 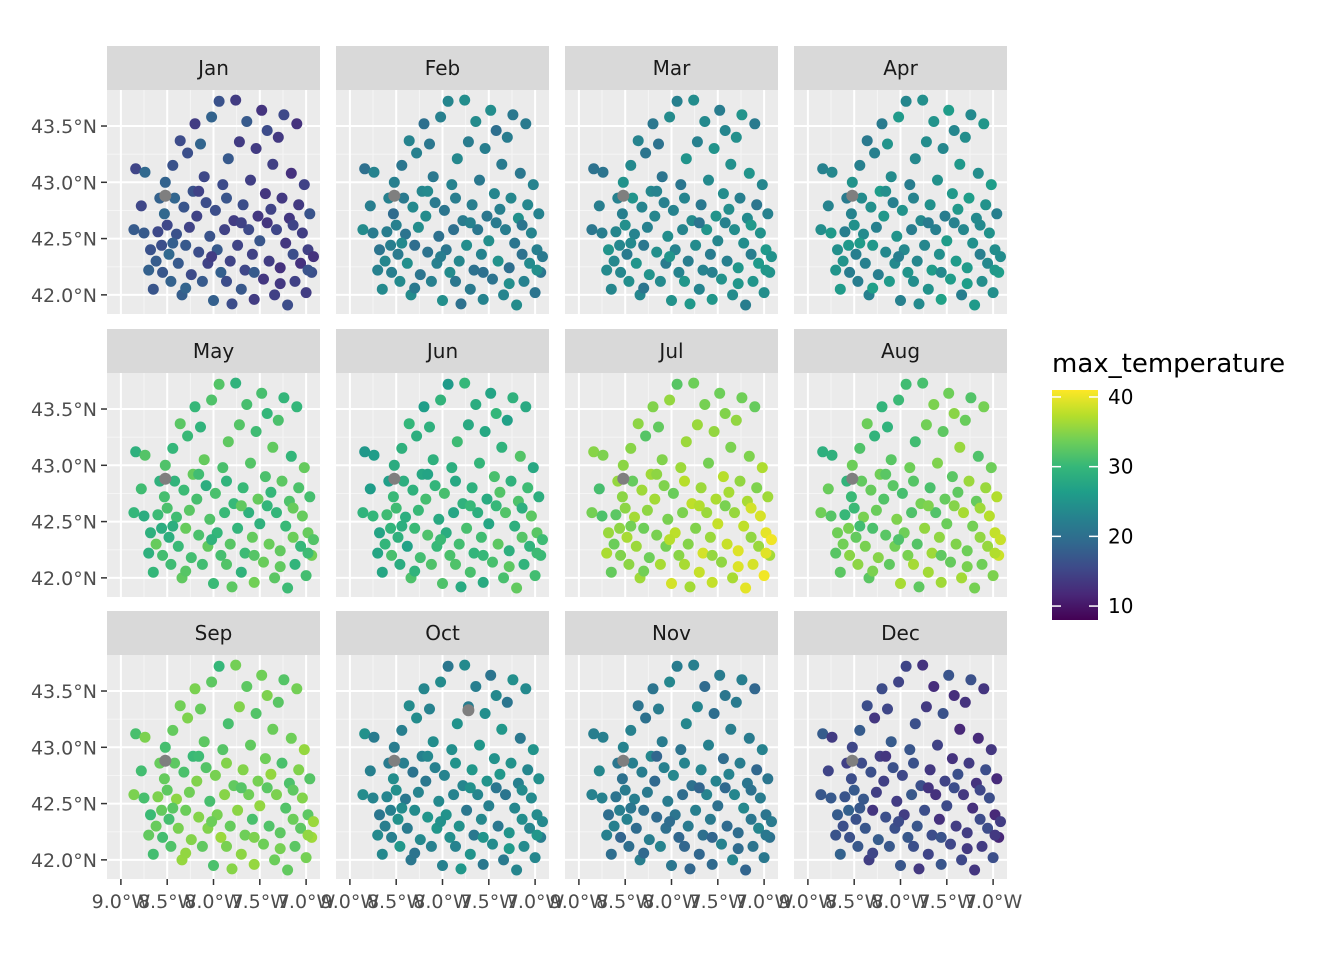 What do you see at coordinates (64, 466) in the screenshot?
I see `y-tick-label: 43.0°N` at bounding box center [64, 466].